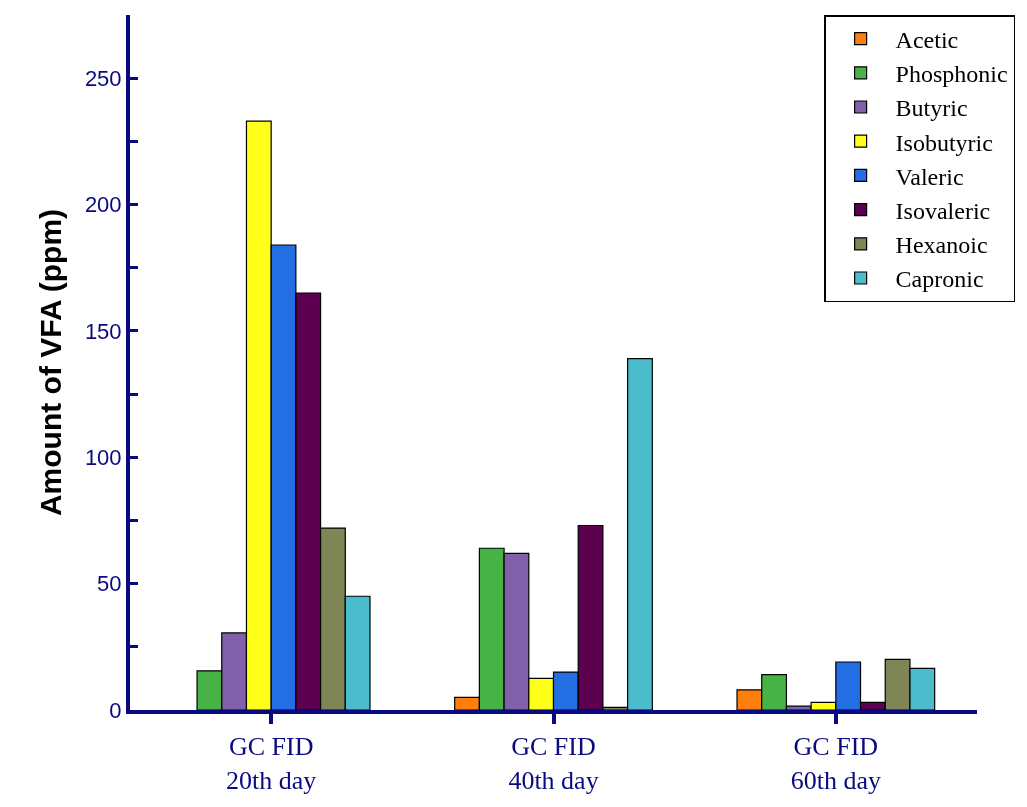 Image resolution: width=1027 pixels, height=807 pixels. I want to click on y-tick-label: 250, so click(103, 78).